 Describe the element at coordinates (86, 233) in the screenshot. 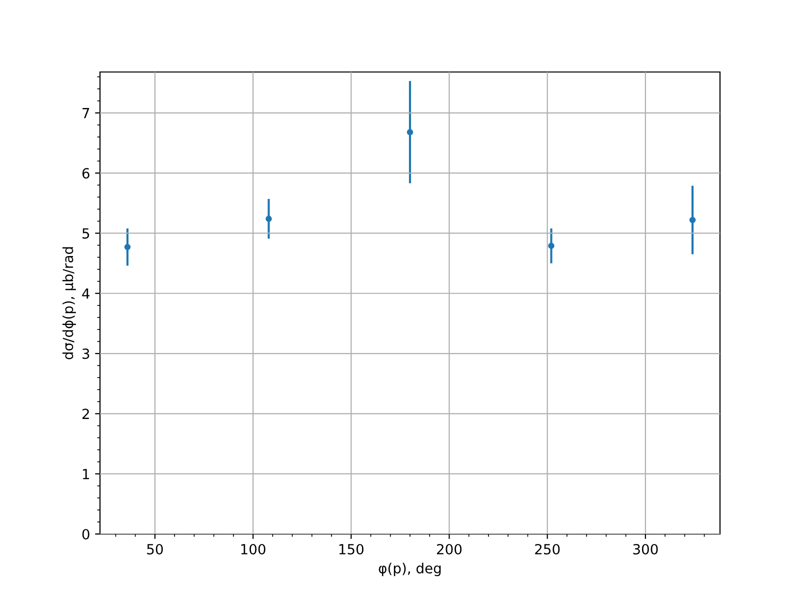

I see `y-tick-label: 5` at that location.